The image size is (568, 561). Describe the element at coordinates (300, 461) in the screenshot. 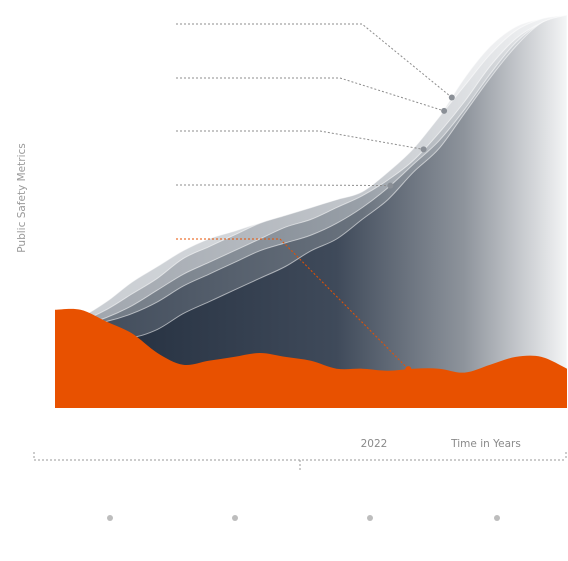

I see `timeline-bracket` at that location.